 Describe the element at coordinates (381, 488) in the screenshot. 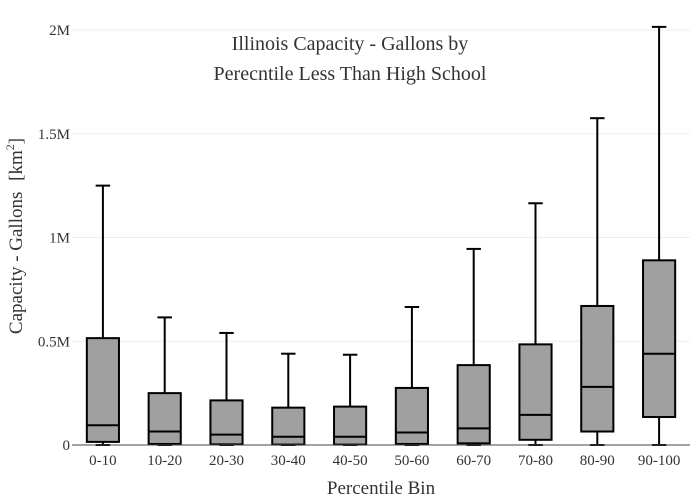

I see `x-axis-title: Percentile Bin` at that location.